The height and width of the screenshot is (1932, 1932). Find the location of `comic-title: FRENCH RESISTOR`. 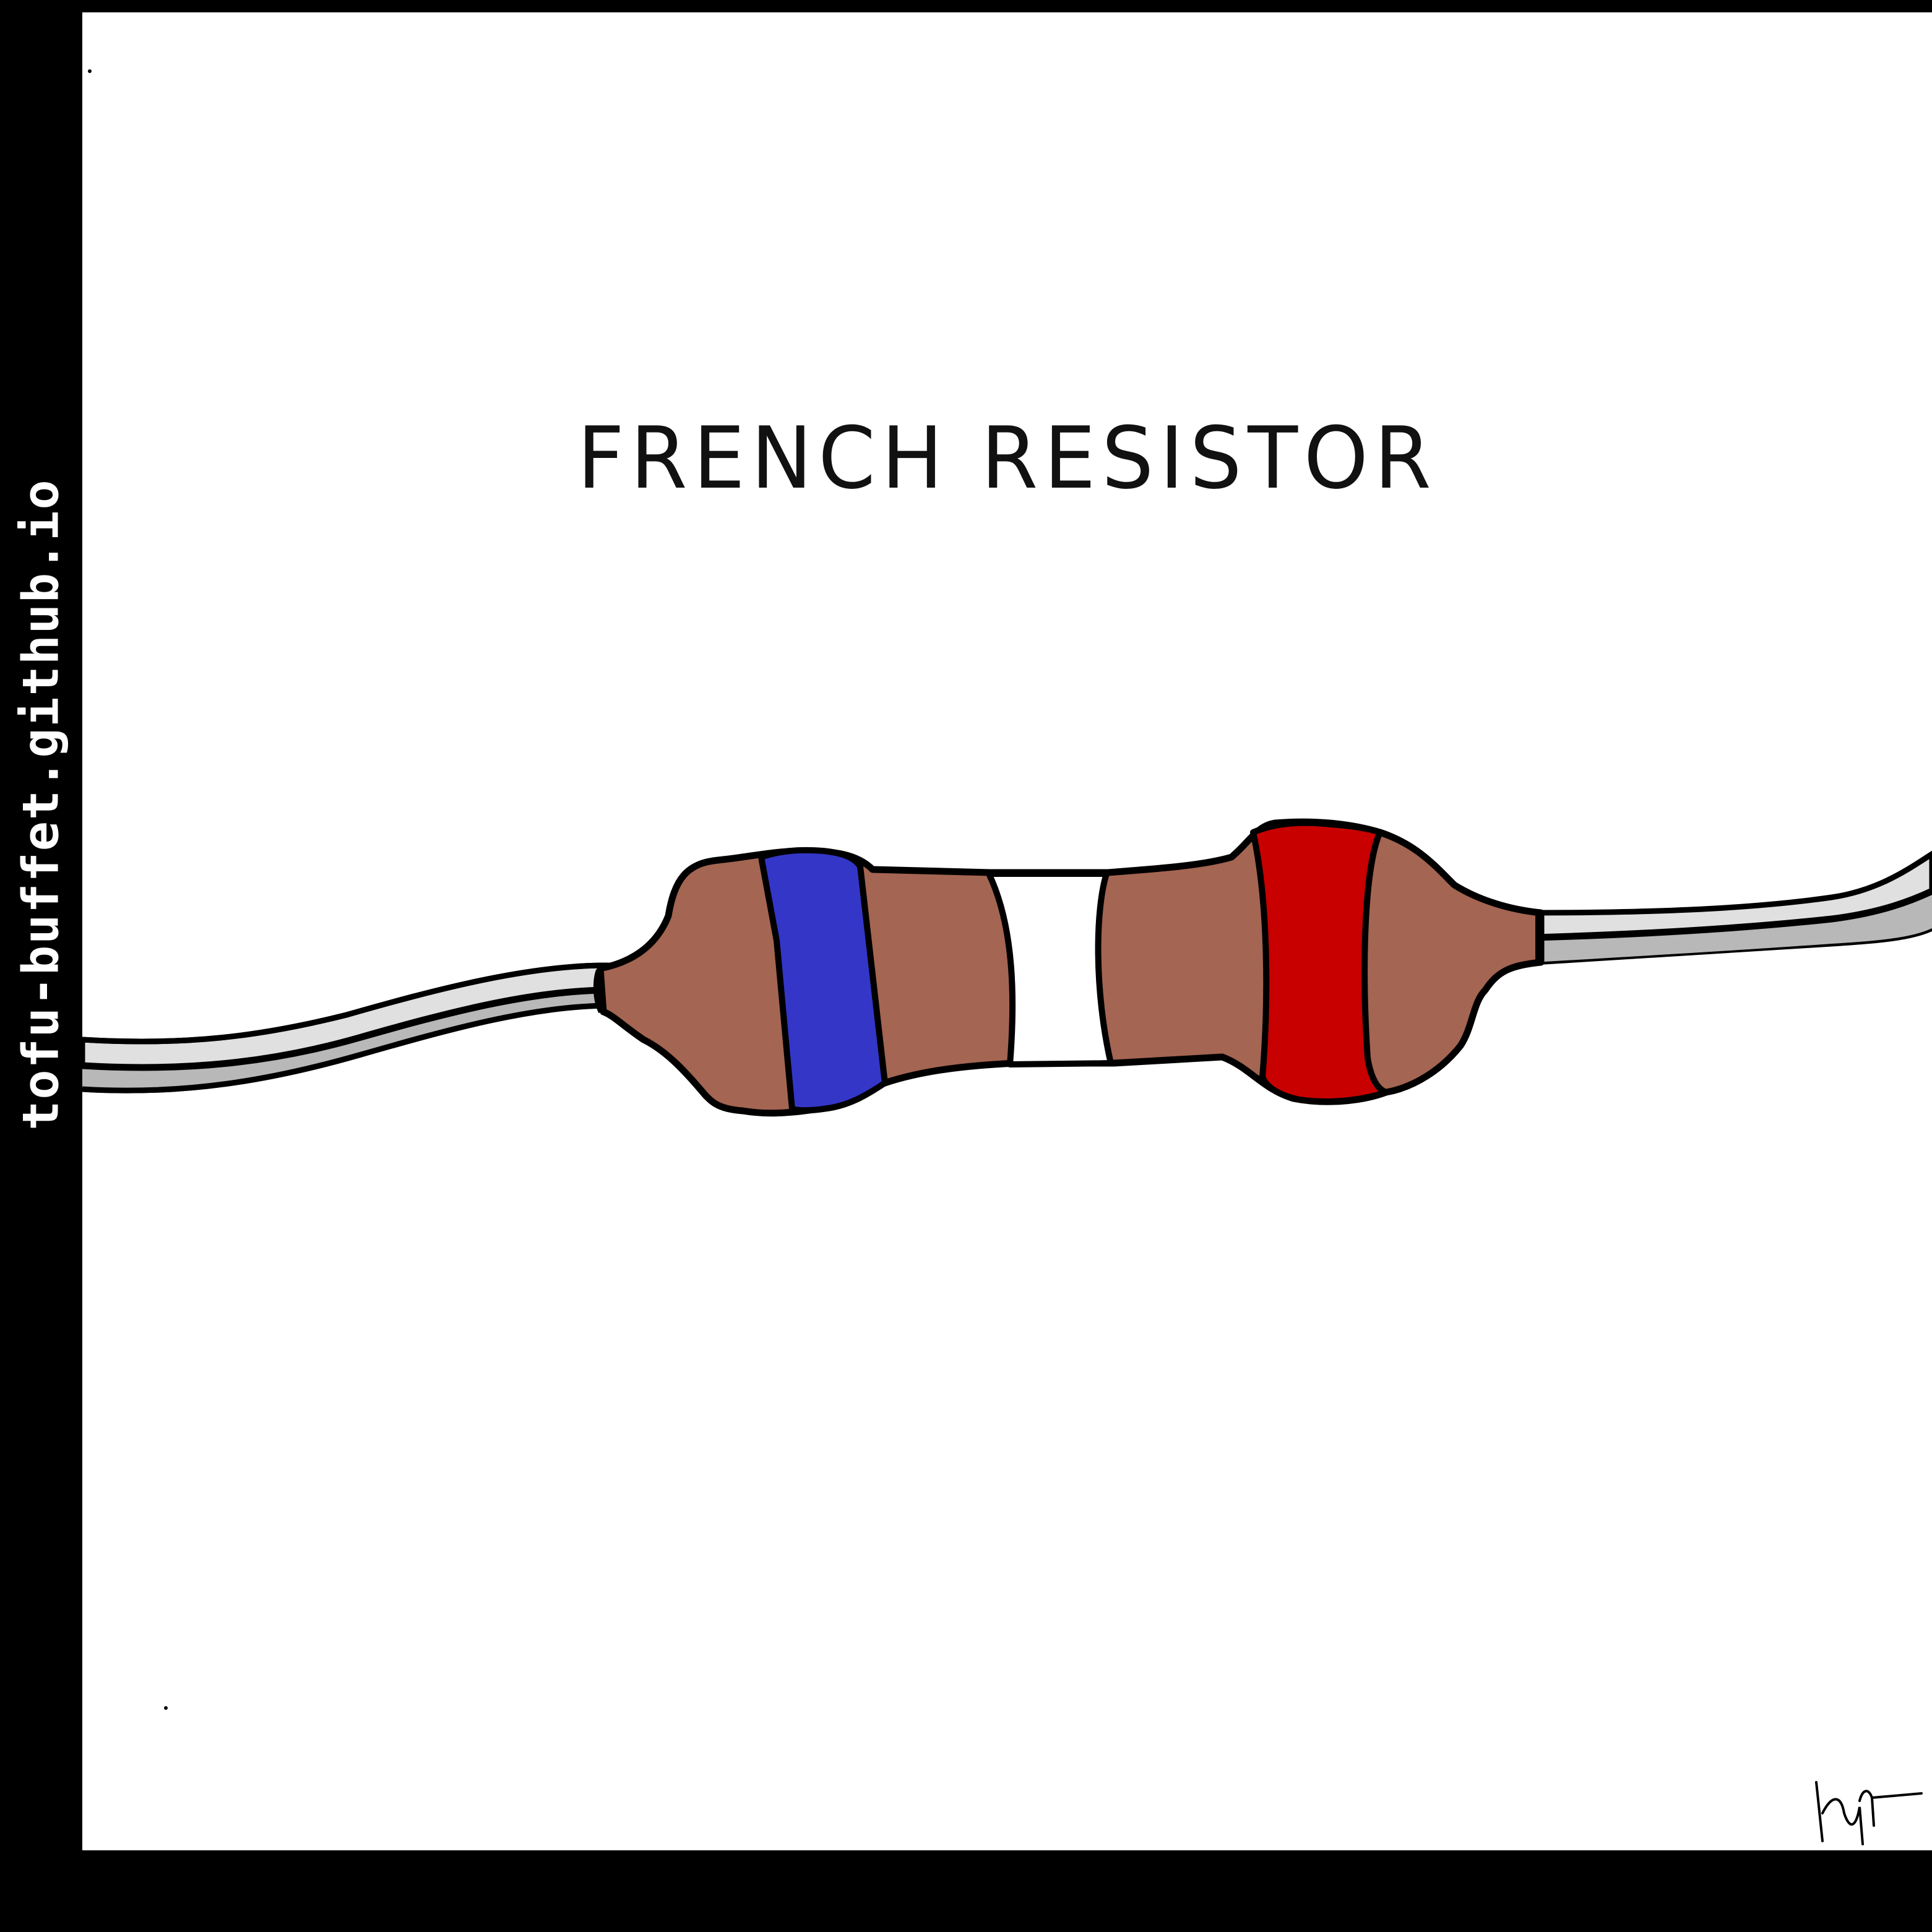

comic-title: FRENCH RESISTOR is located at coordinates (1008, 458).